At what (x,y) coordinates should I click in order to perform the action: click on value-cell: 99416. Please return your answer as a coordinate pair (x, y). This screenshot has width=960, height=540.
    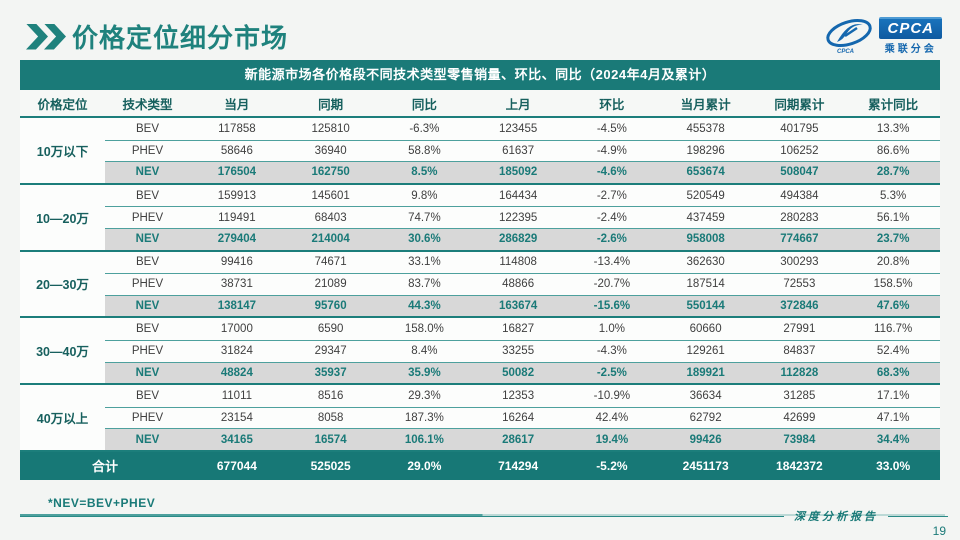
    Looking at the image, I should click on (236, 262).